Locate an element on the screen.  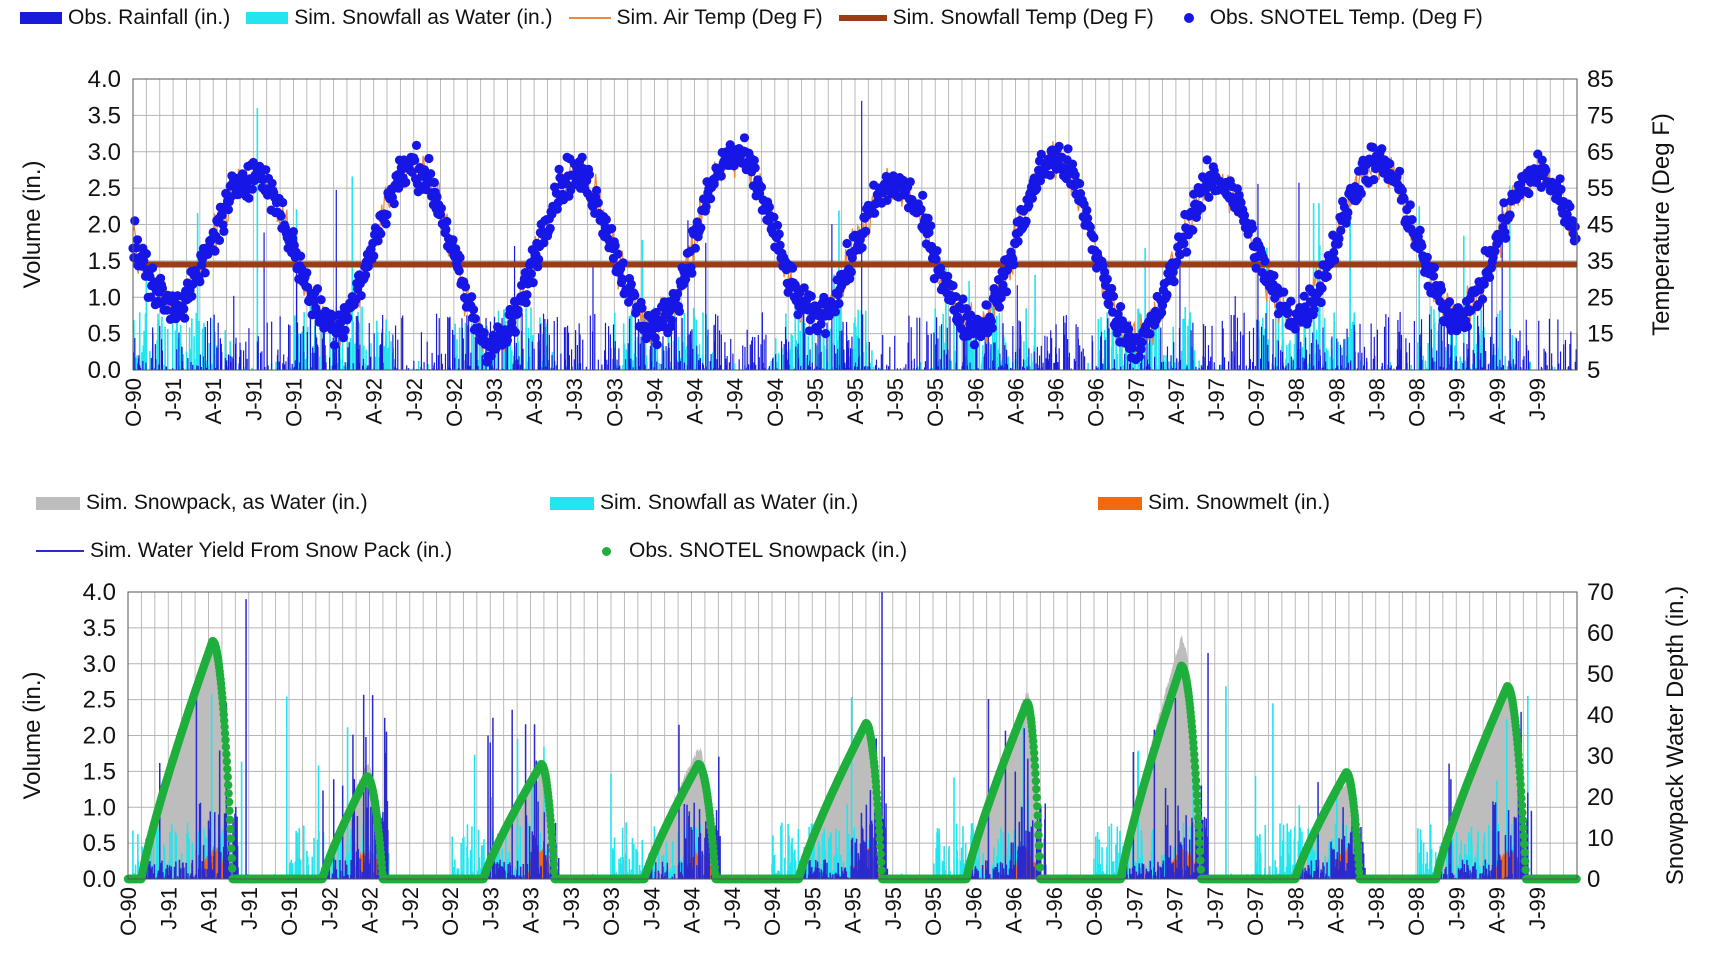
x-tick-label: A-97 is located at coordinates (1175, 910).